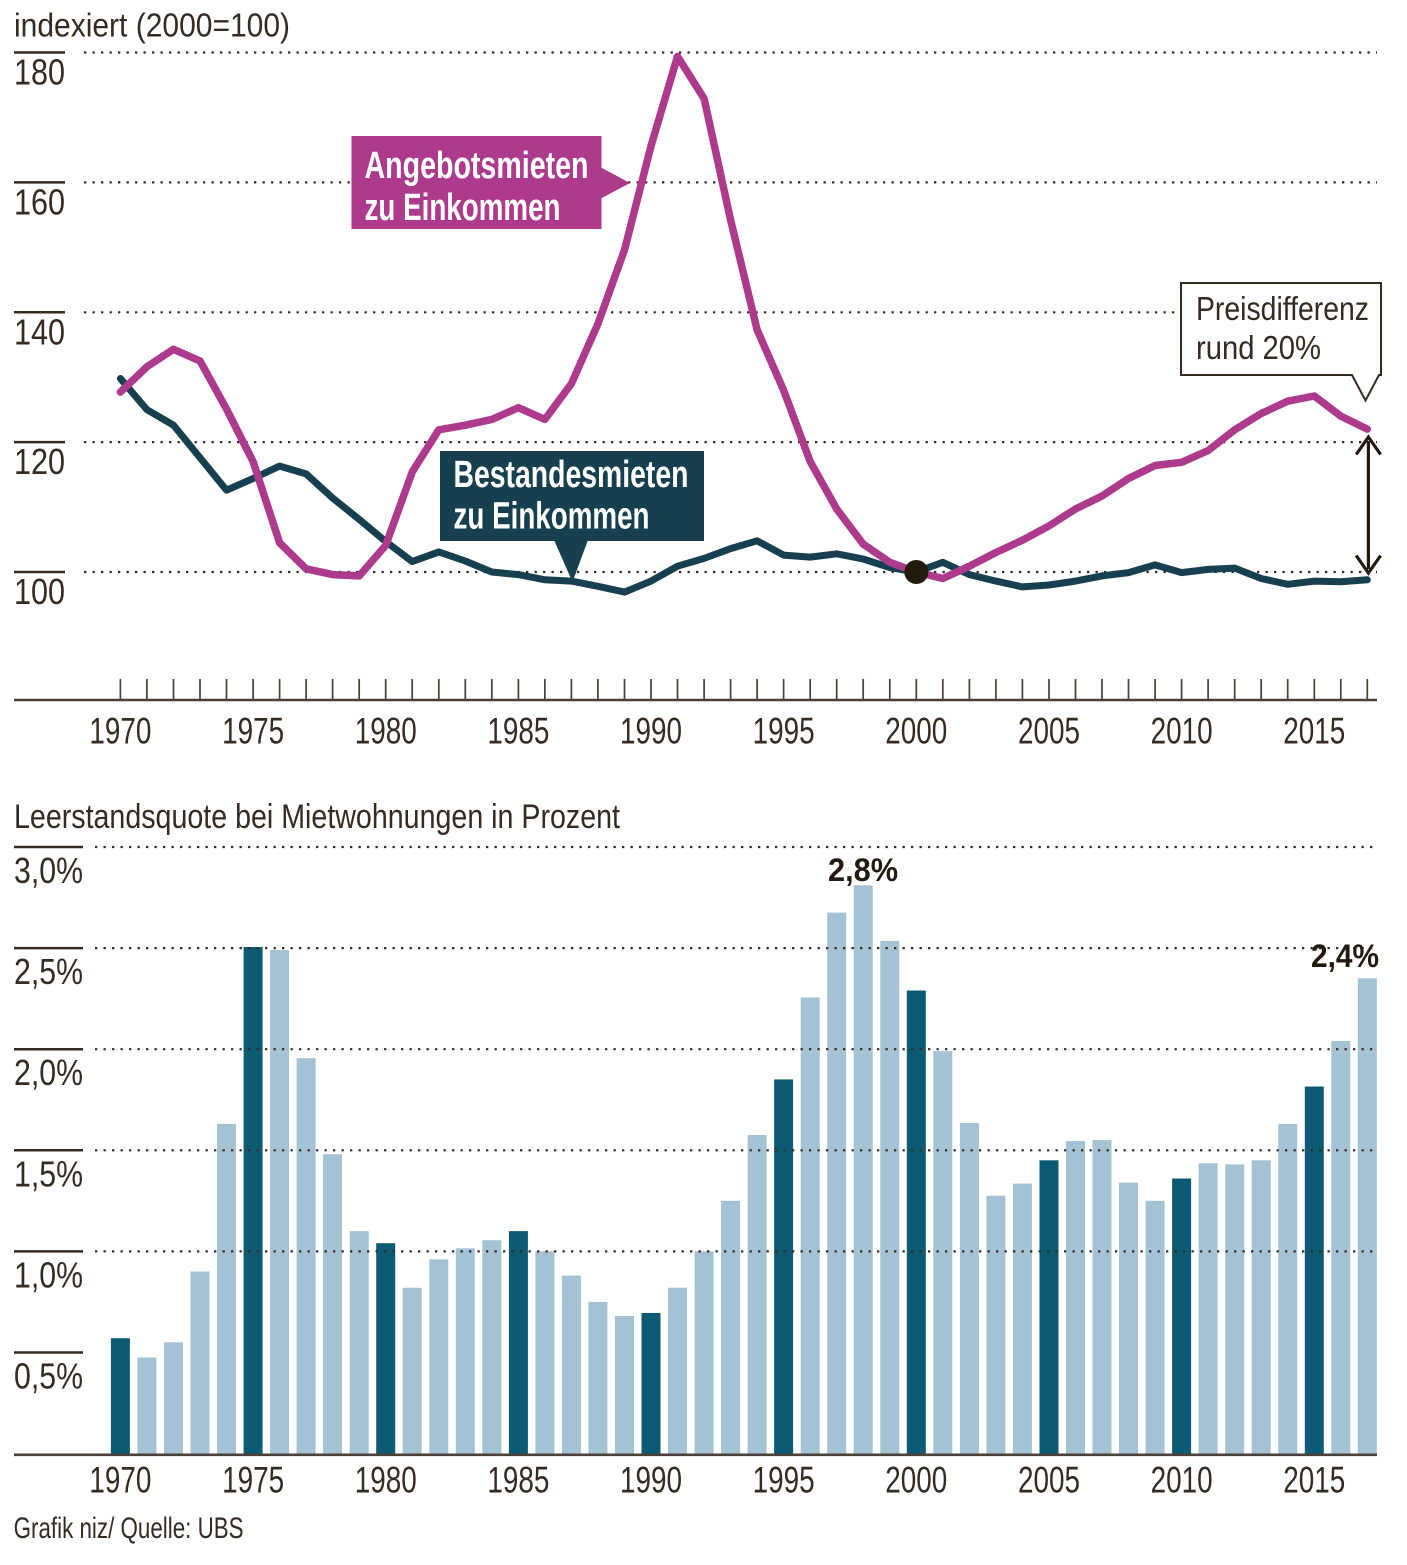 The height and width of the screenshot is (1565, 1407). What do you see at coordinates (152, 25) in the screenshot?
I see `svg-text: indexiert (2000=100)` at bounding box center [152, 25].